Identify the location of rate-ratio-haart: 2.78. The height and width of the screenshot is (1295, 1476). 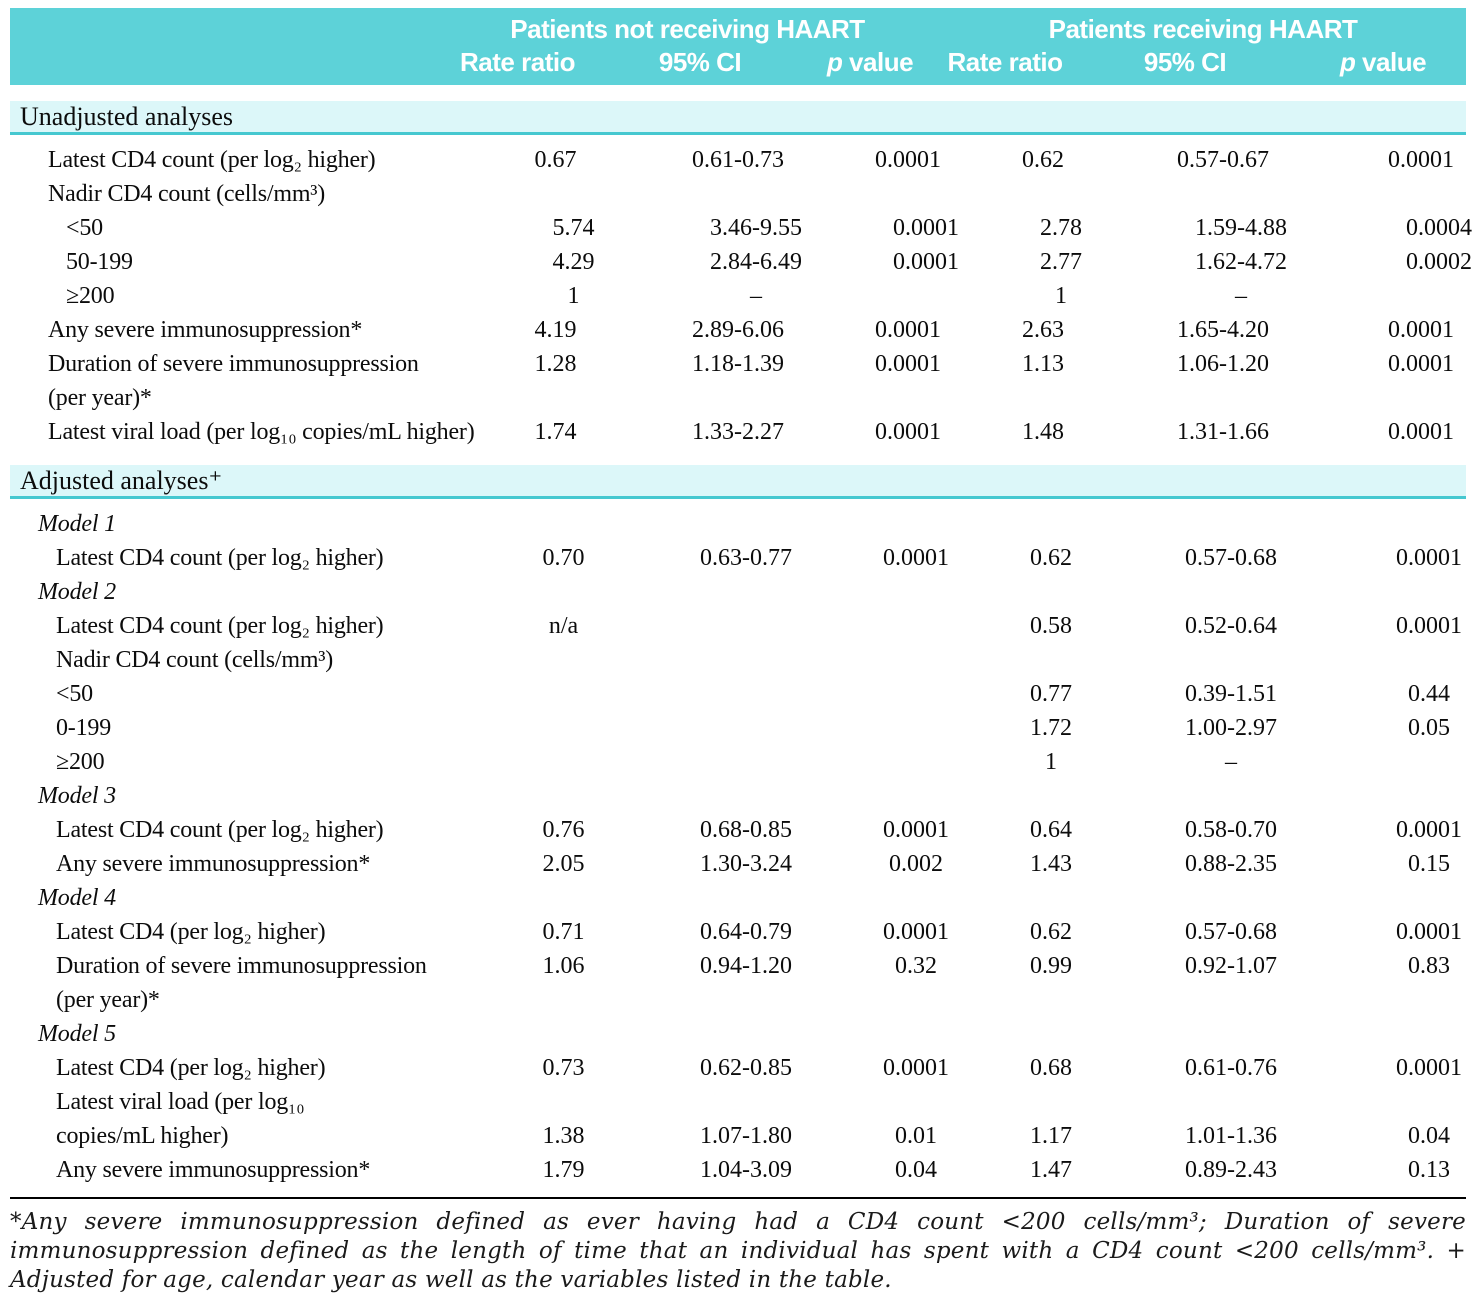
(1061, 228).